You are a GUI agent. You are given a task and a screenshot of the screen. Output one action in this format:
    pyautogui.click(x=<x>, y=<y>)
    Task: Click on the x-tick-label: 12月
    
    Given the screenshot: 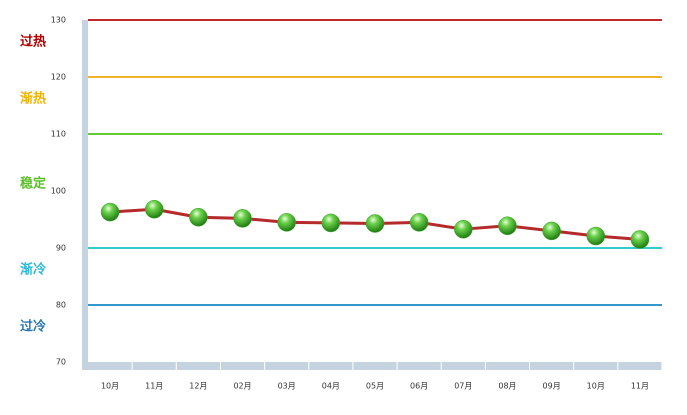 What is the action you would take?
    pyautogui.click(x=198, y=386)
    